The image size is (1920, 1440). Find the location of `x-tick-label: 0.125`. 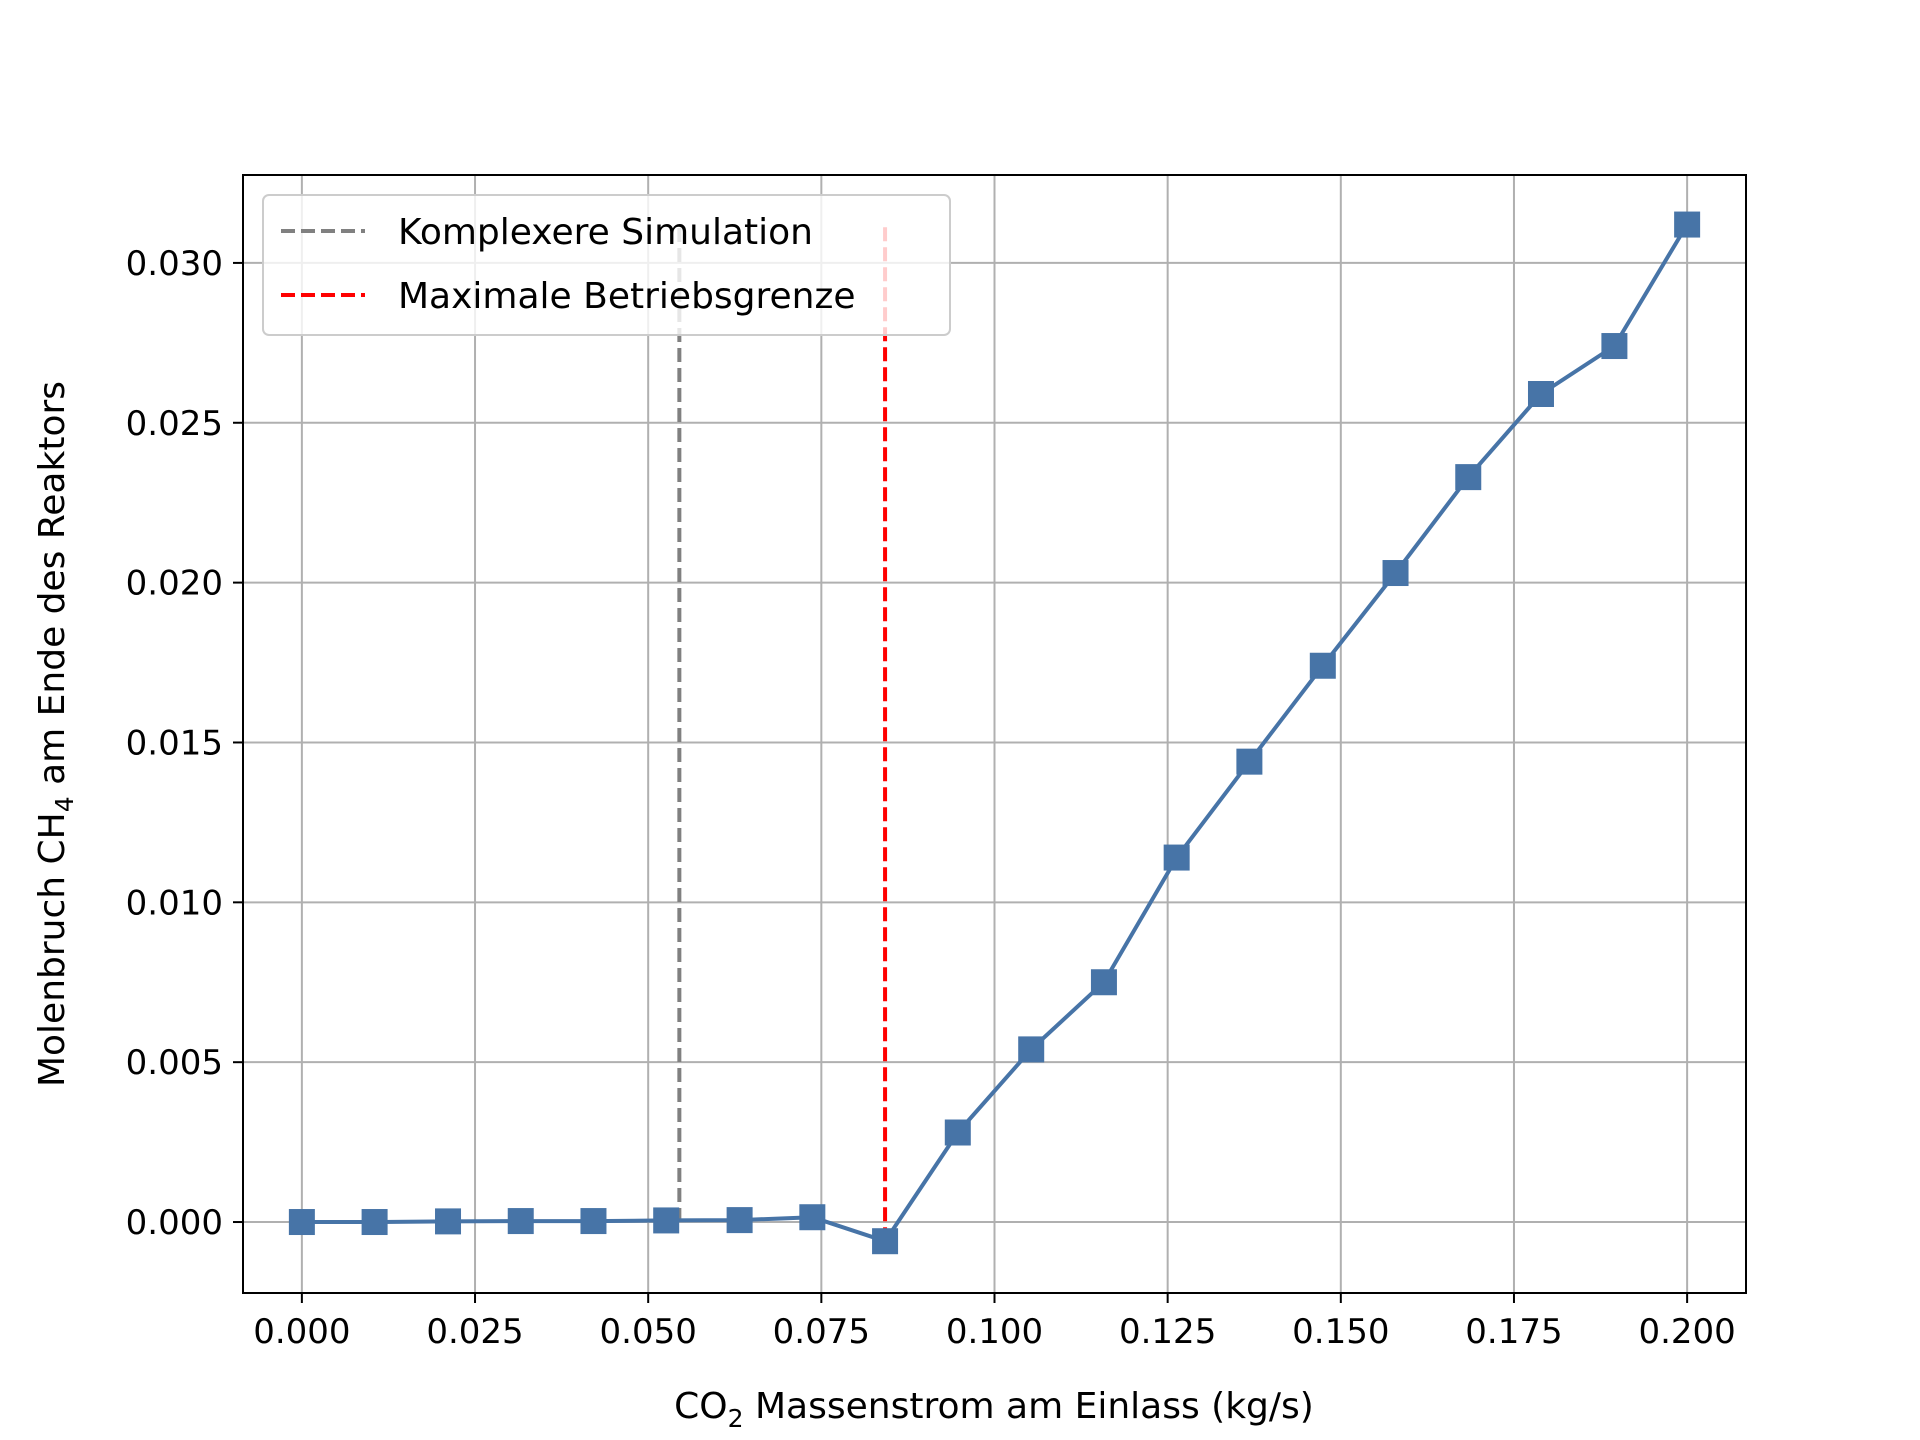

x-tick-label: 0.125 is located at coordinates (1167, 1332).